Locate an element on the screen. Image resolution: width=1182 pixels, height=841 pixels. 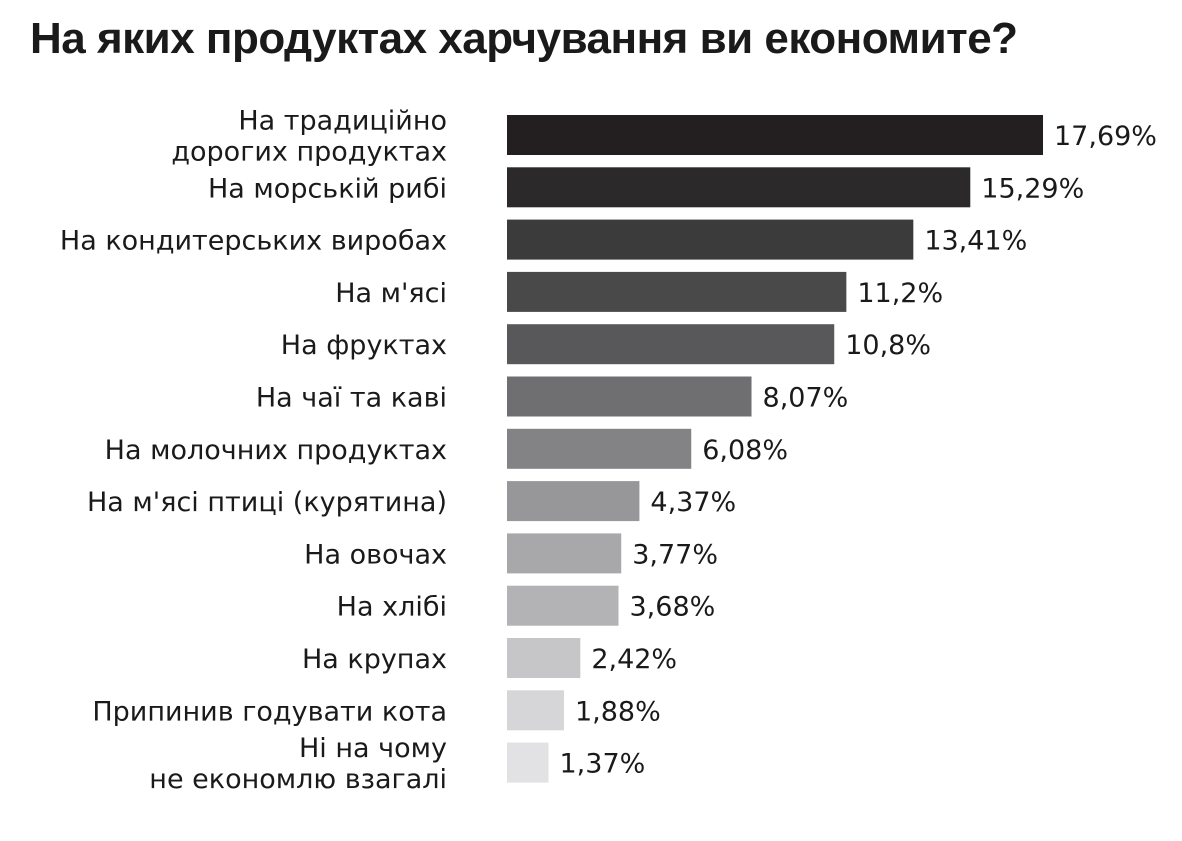
category-label-line: На молочних продуктах is located at coordinates (276, 450).